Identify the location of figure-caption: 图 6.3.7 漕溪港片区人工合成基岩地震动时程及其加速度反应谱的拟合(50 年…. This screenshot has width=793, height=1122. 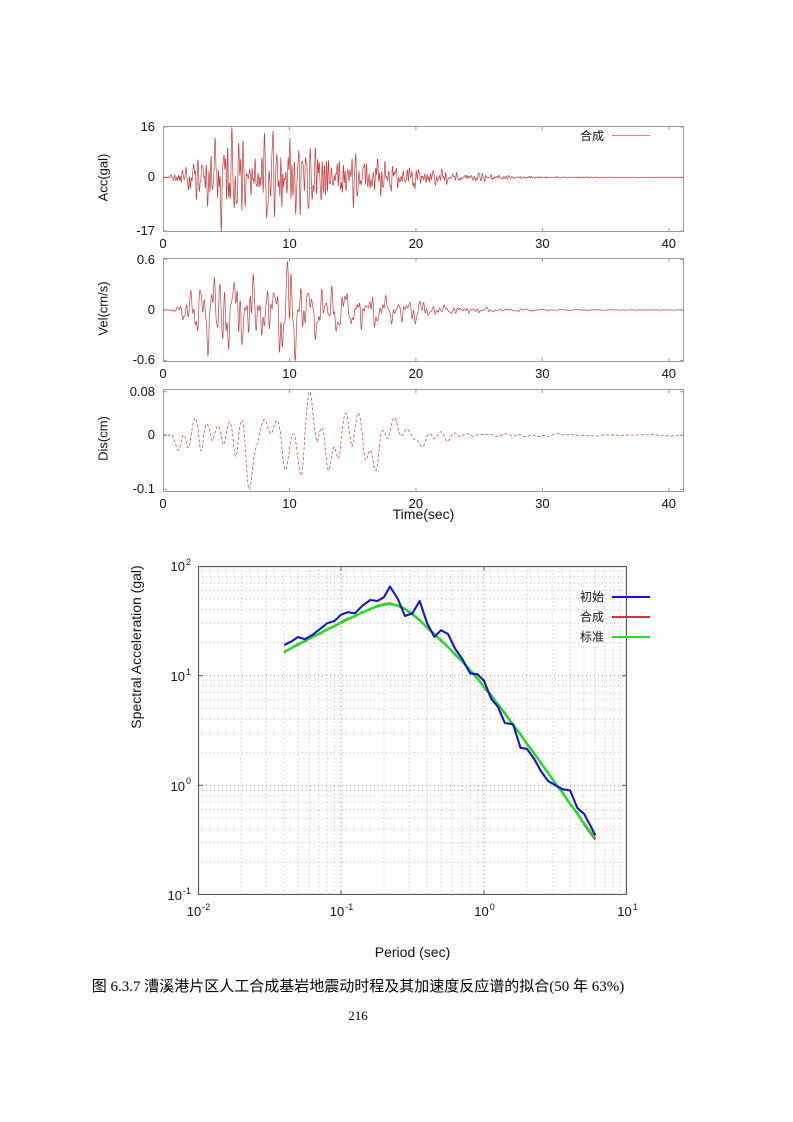
(358, 987).